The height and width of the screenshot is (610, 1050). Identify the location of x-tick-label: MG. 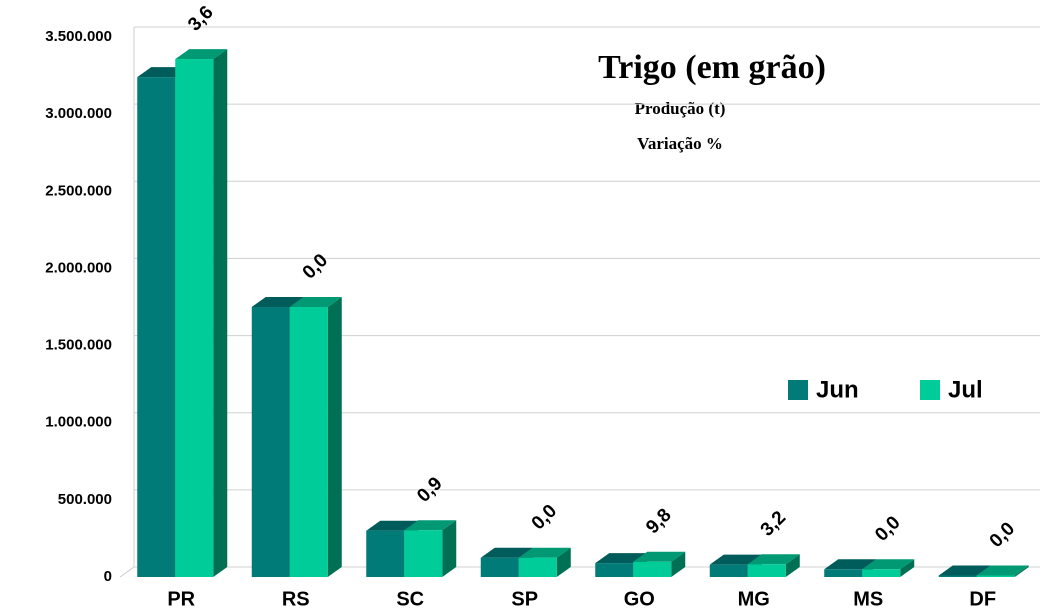
(754, 599).